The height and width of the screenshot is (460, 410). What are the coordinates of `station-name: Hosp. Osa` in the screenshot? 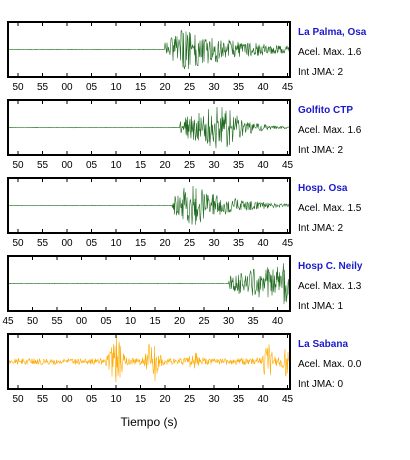 It's located at (323, 188).